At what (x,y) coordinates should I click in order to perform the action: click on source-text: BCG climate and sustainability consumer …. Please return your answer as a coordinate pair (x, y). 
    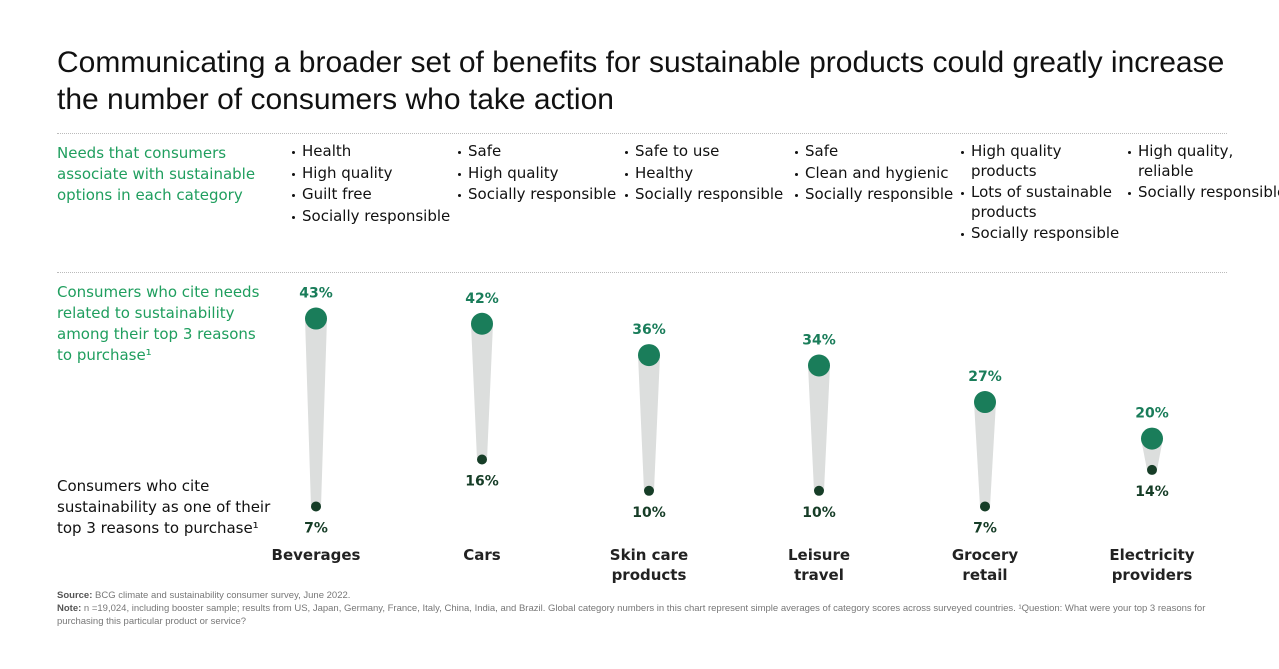
    Looking at the image, I should click on (223, 595).